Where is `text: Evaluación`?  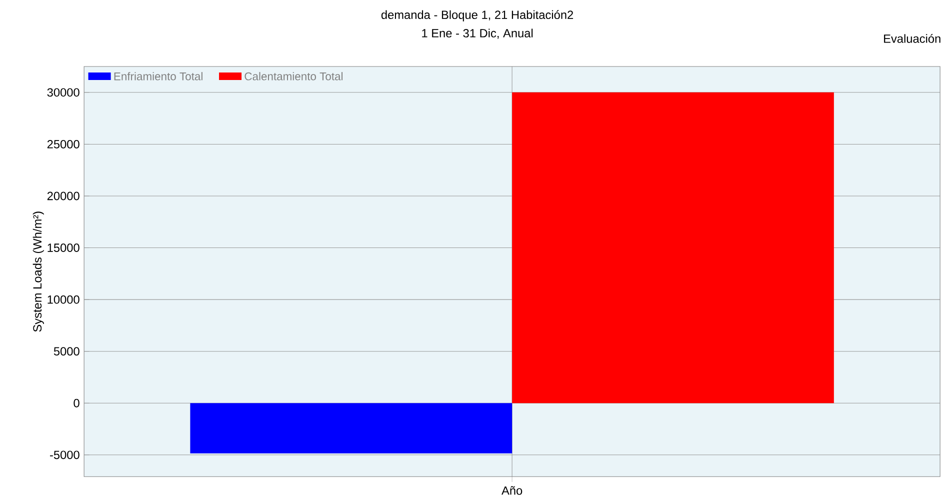
text: Evaluación is located at coordinates (912, 38).